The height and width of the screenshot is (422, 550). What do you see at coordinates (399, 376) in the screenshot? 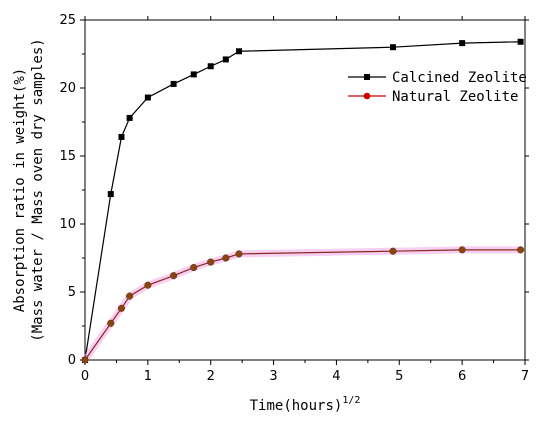
I see `x-tick-label: 5` at bounding box center [399, 376].